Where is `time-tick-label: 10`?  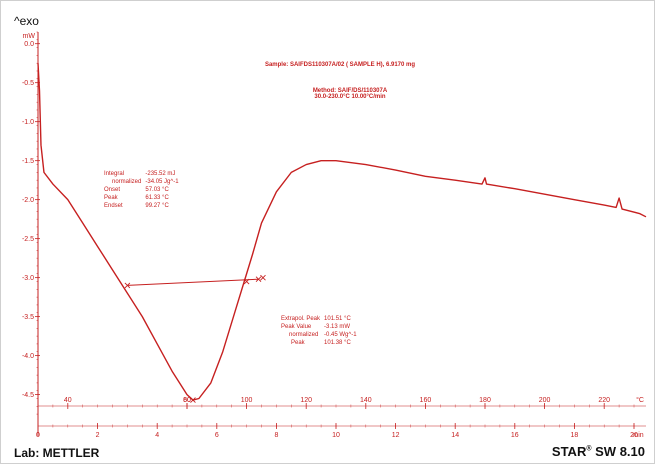 time-tick-label: 10 is located at coordinates (336, 435).